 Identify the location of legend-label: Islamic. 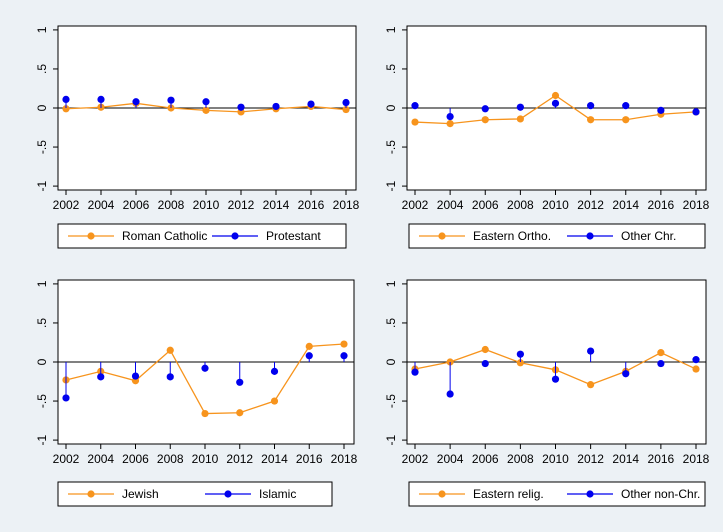
(277, 494).